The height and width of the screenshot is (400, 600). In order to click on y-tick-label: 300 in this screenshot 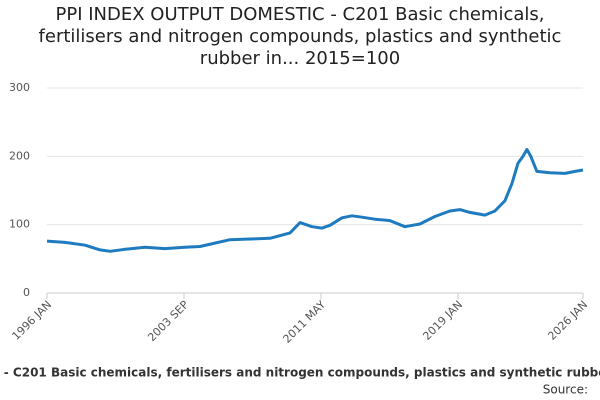, I will do `click(19, 87)`.